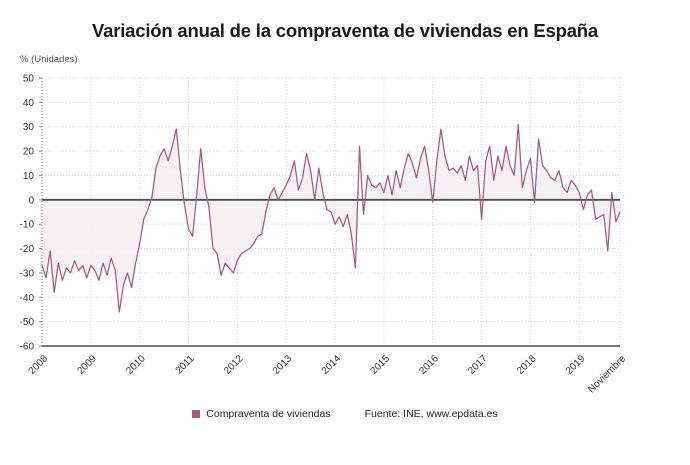 This screenshot has width=690, height=465. Describe the element at coordinates (607, 374) in the screenshot. I see `x-axis-tick-label: Noviembre` at that location.